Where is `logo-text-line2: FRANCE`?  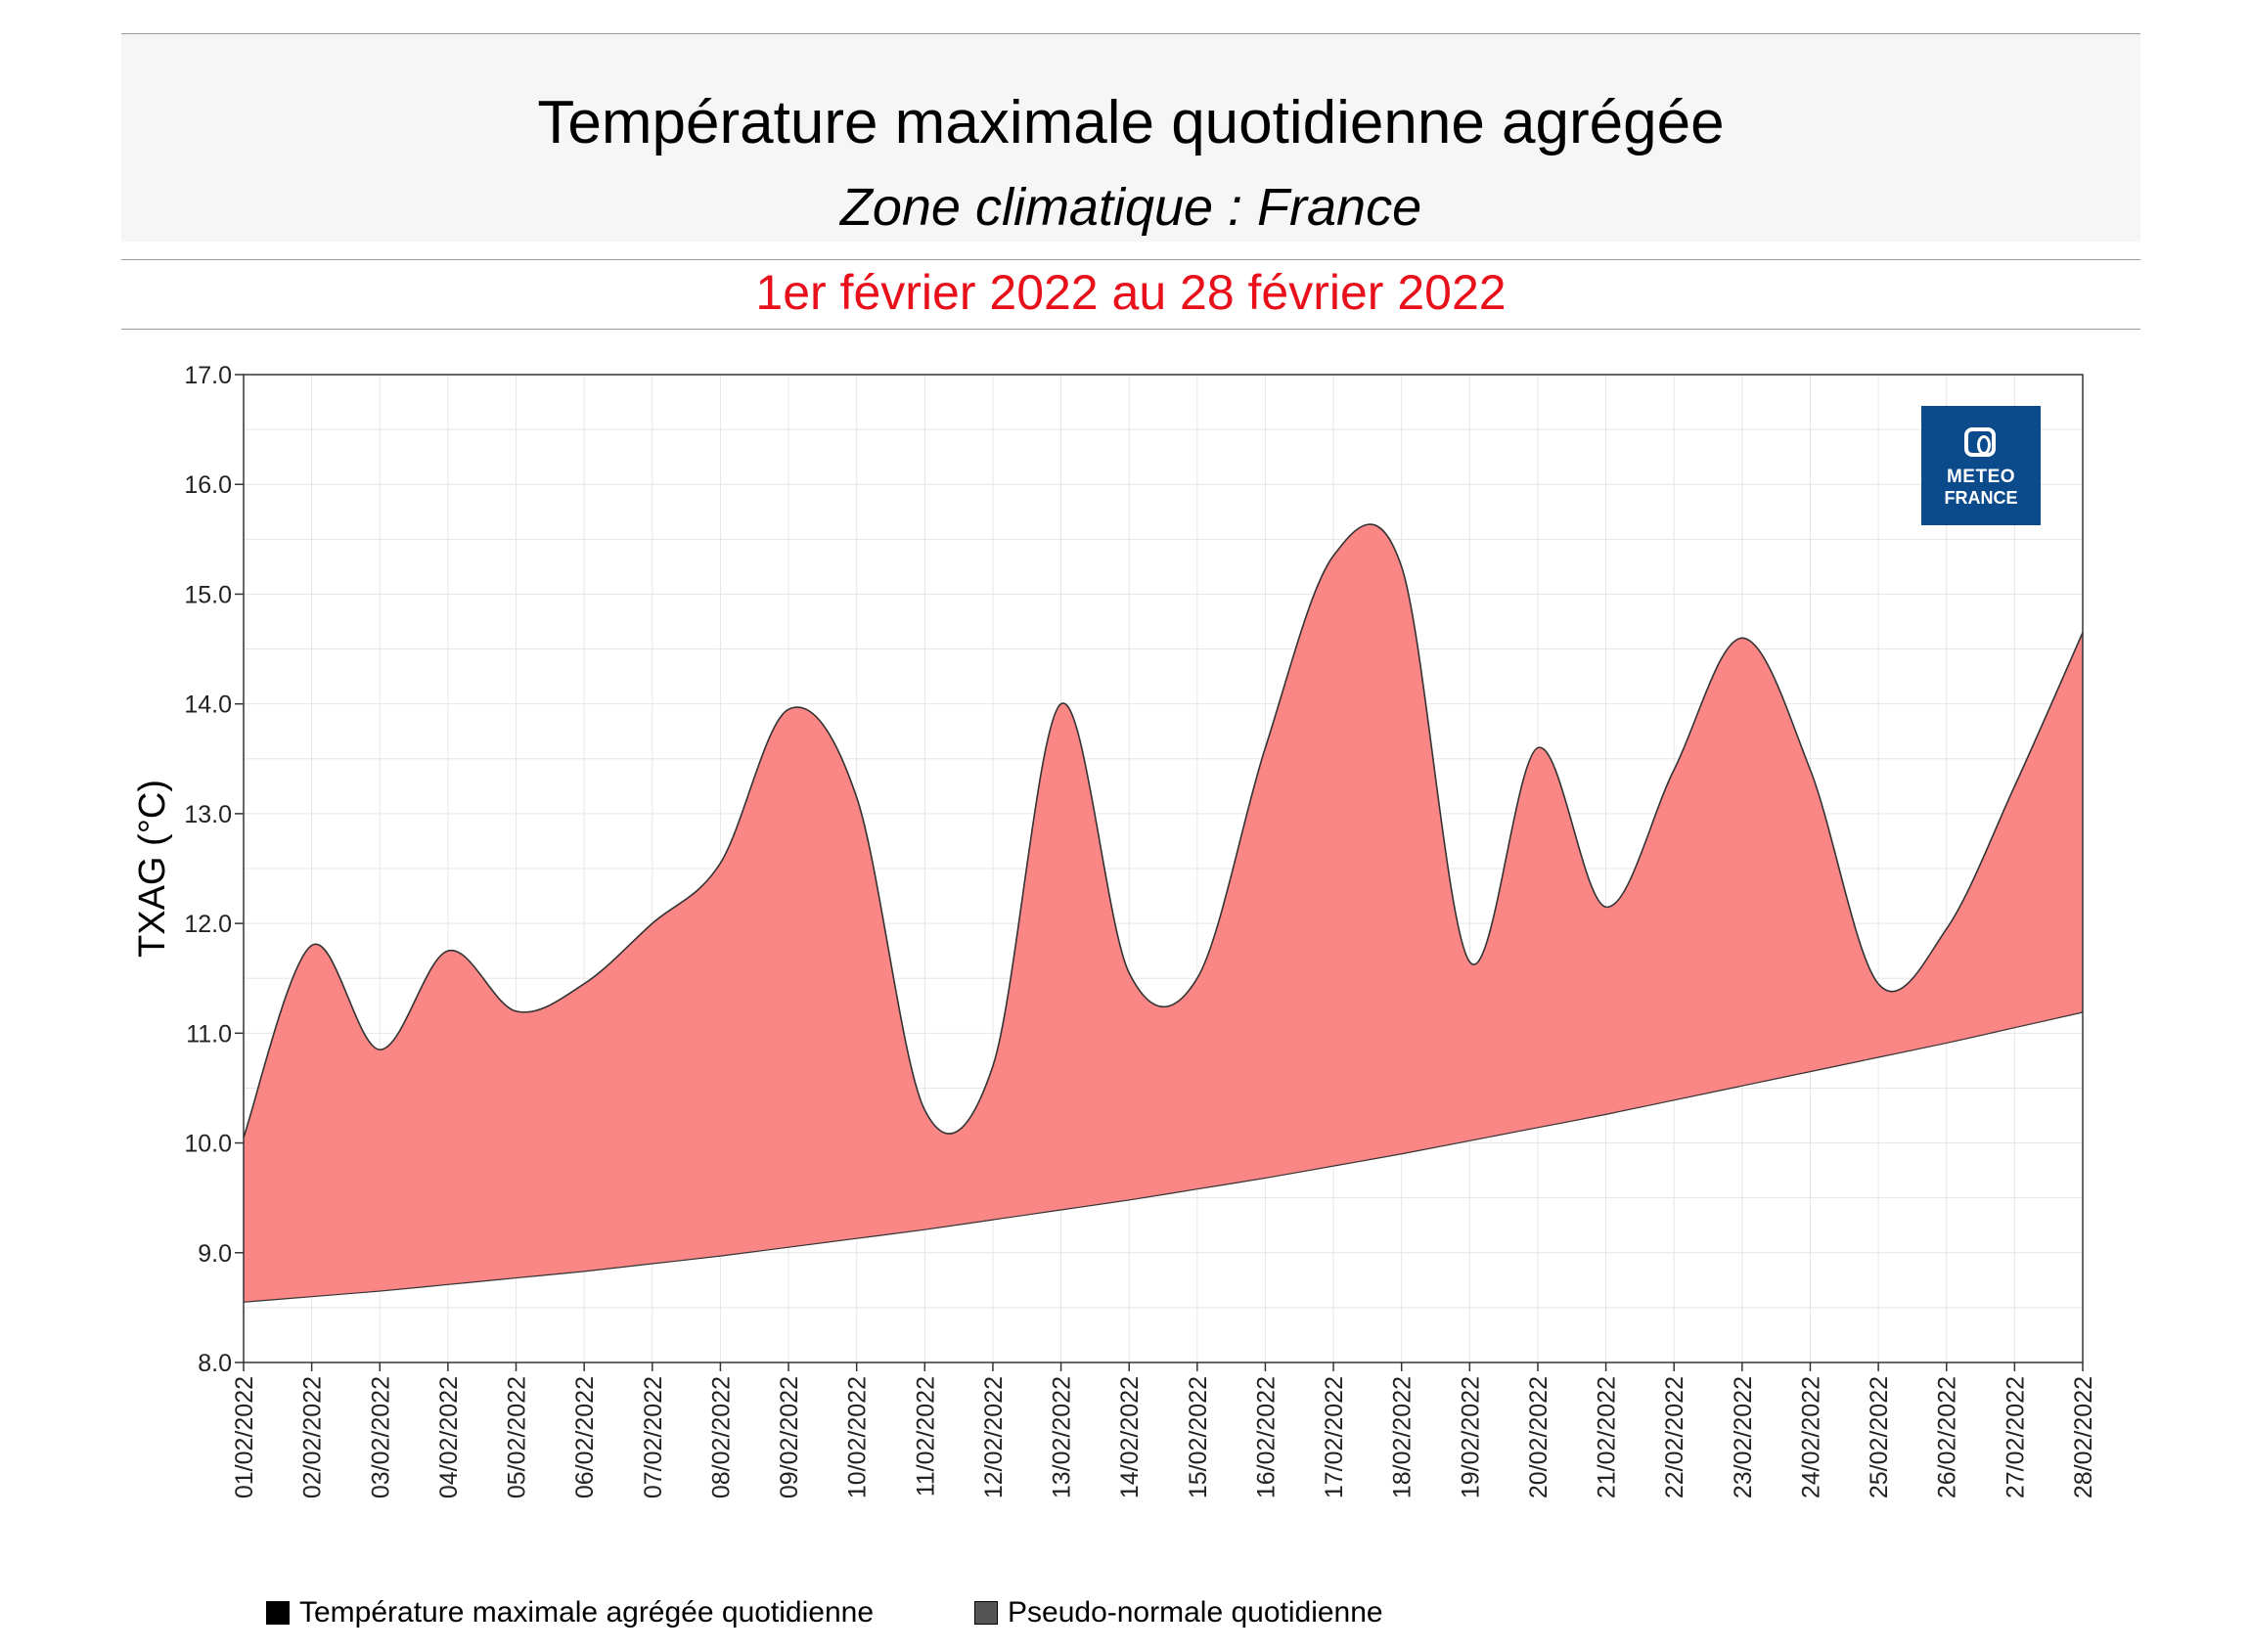 logo-text-line2: FRANCE is located at coordinates (1981, 498).